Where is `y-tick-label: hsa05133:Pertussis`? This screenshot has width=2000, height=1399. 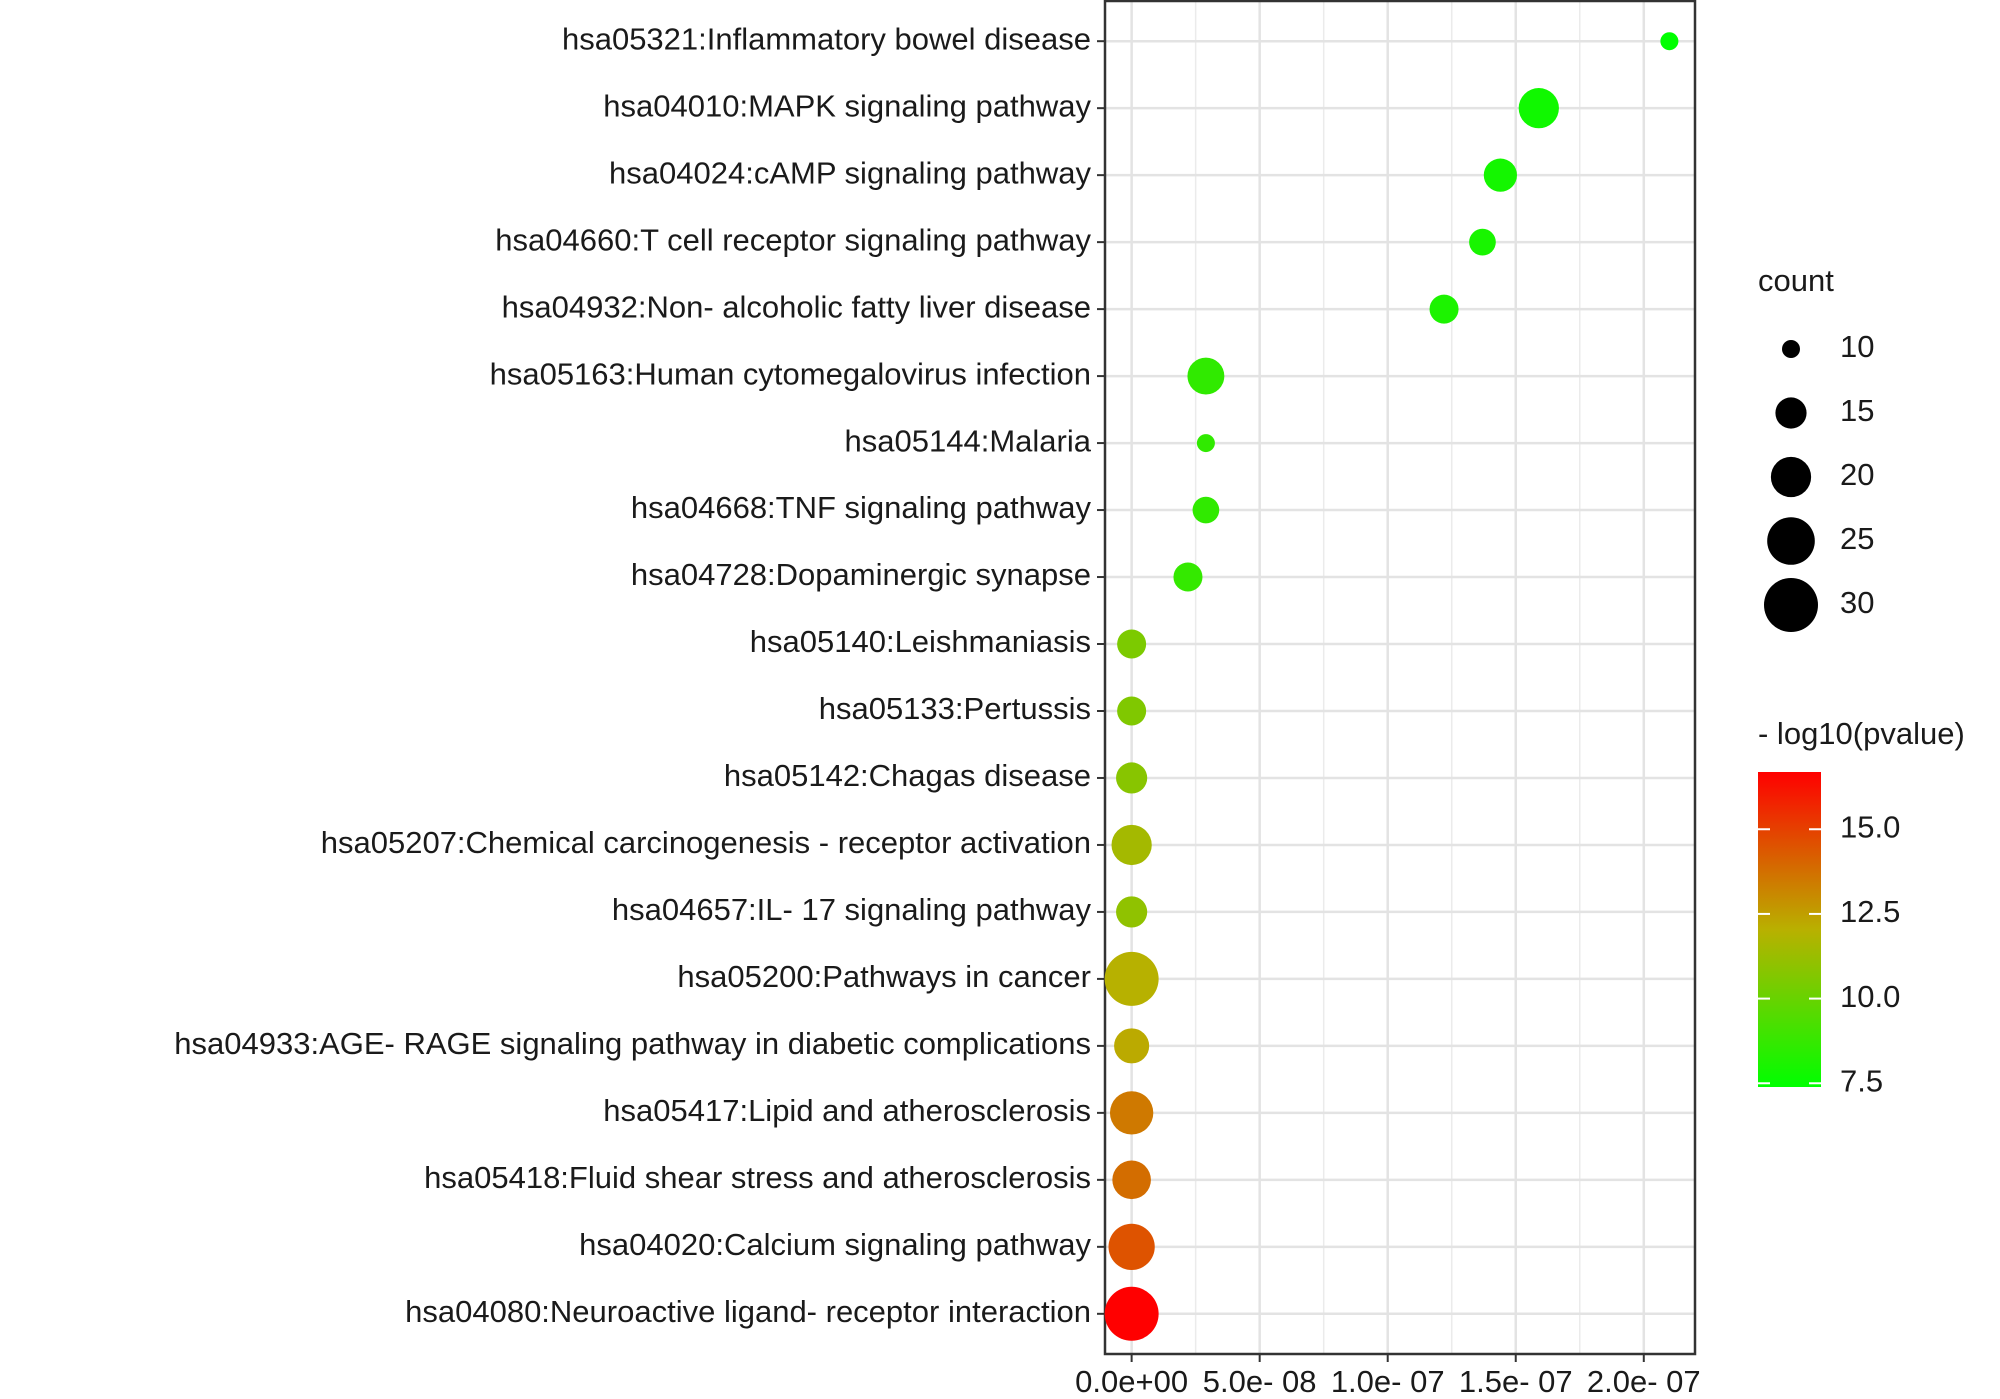 y-tick-label: hsa05133:Pertussis is located at coordinates (955, 708).